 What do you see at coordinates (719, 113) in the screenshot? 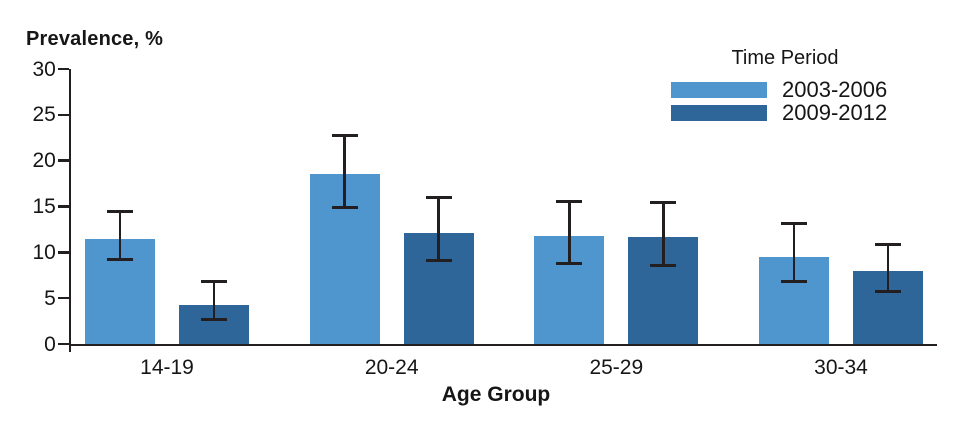
I see `legend-swatch-2009-2012` at bounding box center [719, 113].